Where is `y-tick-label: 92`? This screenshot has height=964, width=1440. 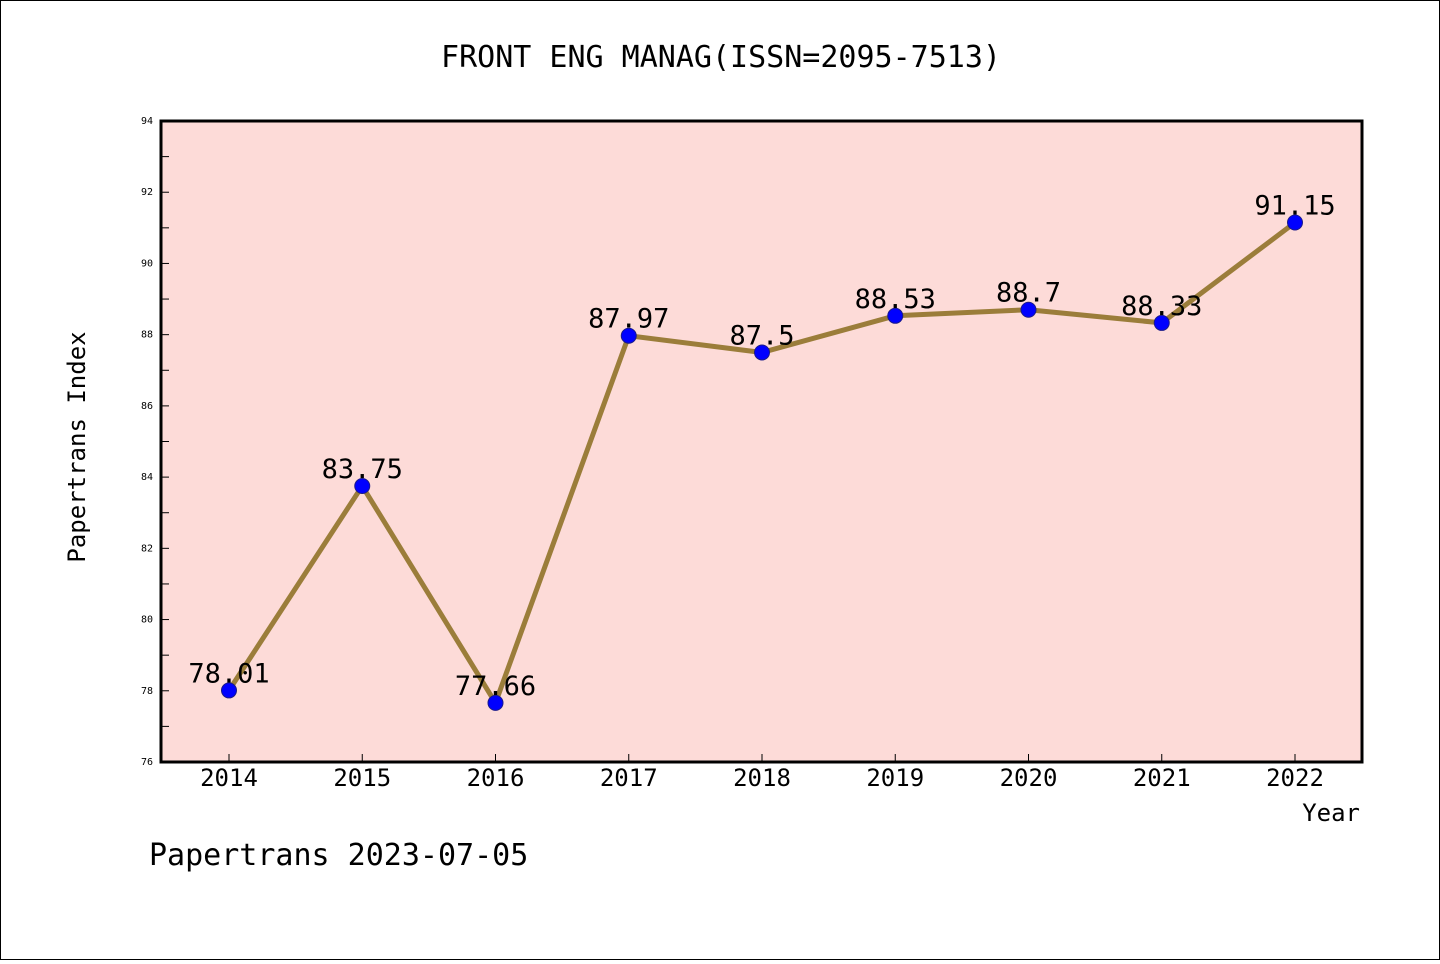 y-tick-label: 92 is located at coordinates (147, 192).